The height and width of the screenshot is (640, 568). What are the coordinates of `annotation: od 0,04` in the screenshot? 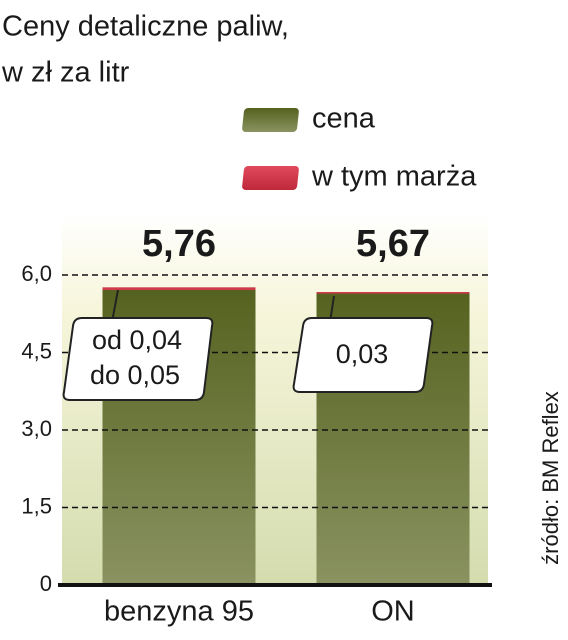 It's located at (137, 340).